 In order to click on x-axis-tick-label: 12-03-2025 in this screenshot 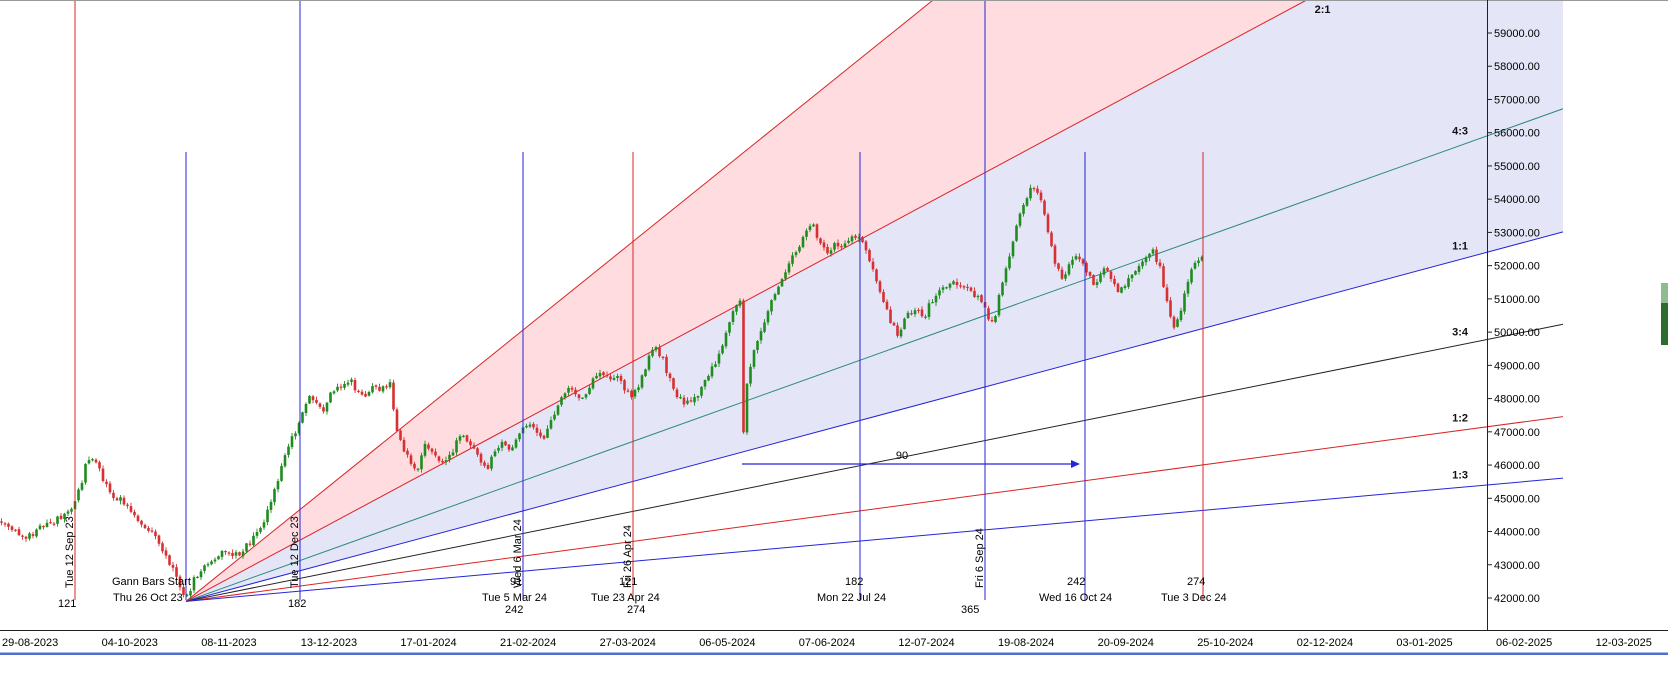, I will do `click(1624, 643)`.